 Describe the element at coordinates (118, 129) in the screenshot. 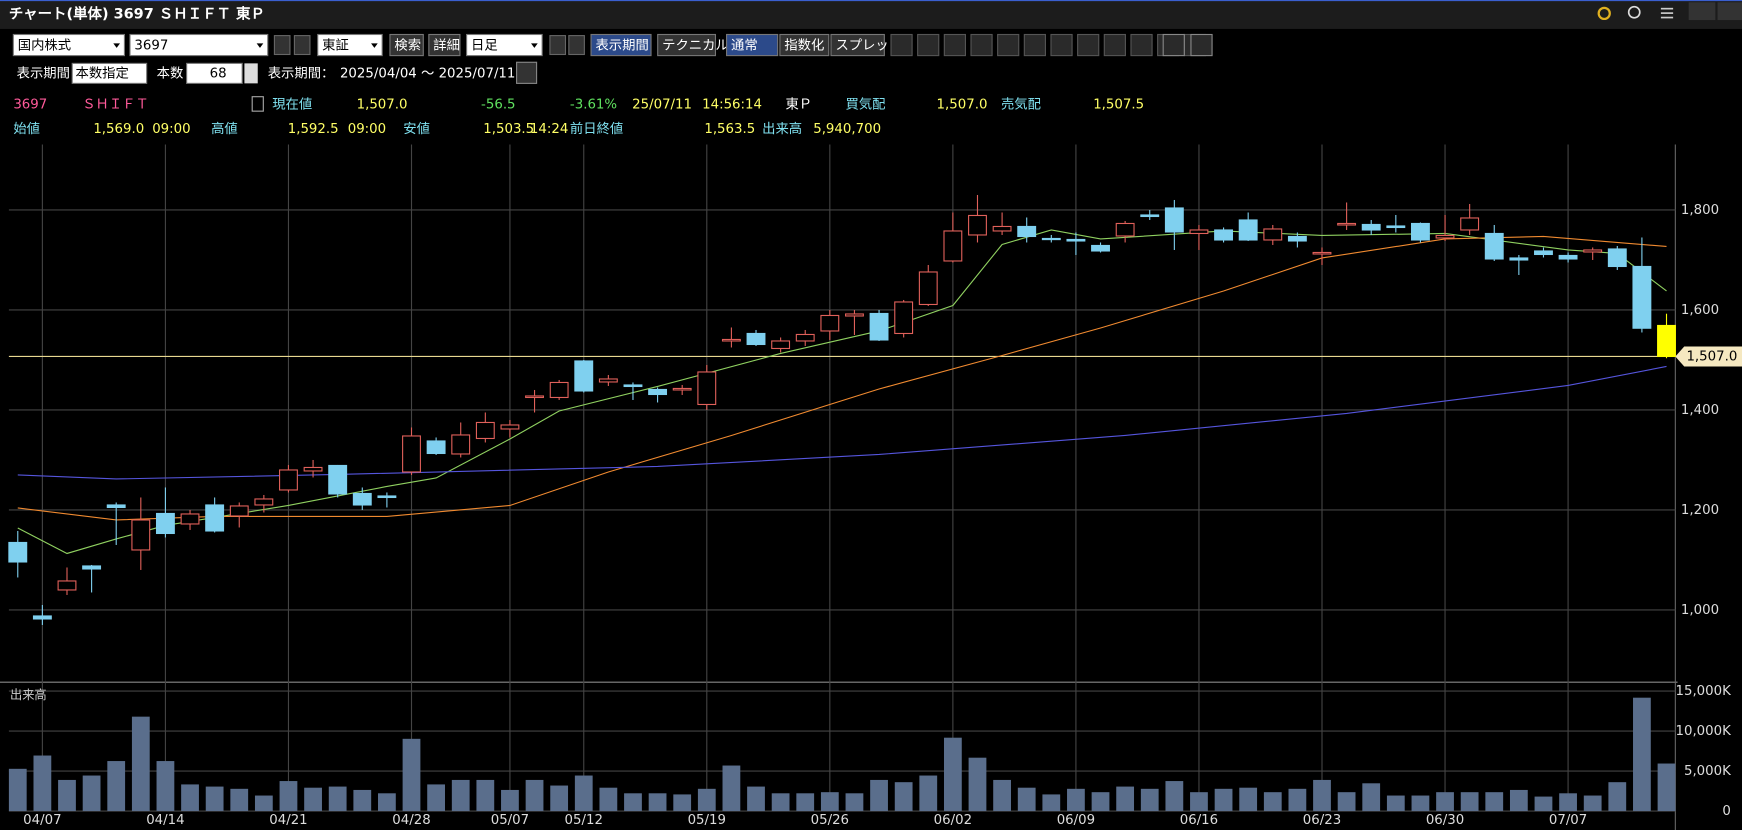

I see `quote-text: 1,569.0` at that location.